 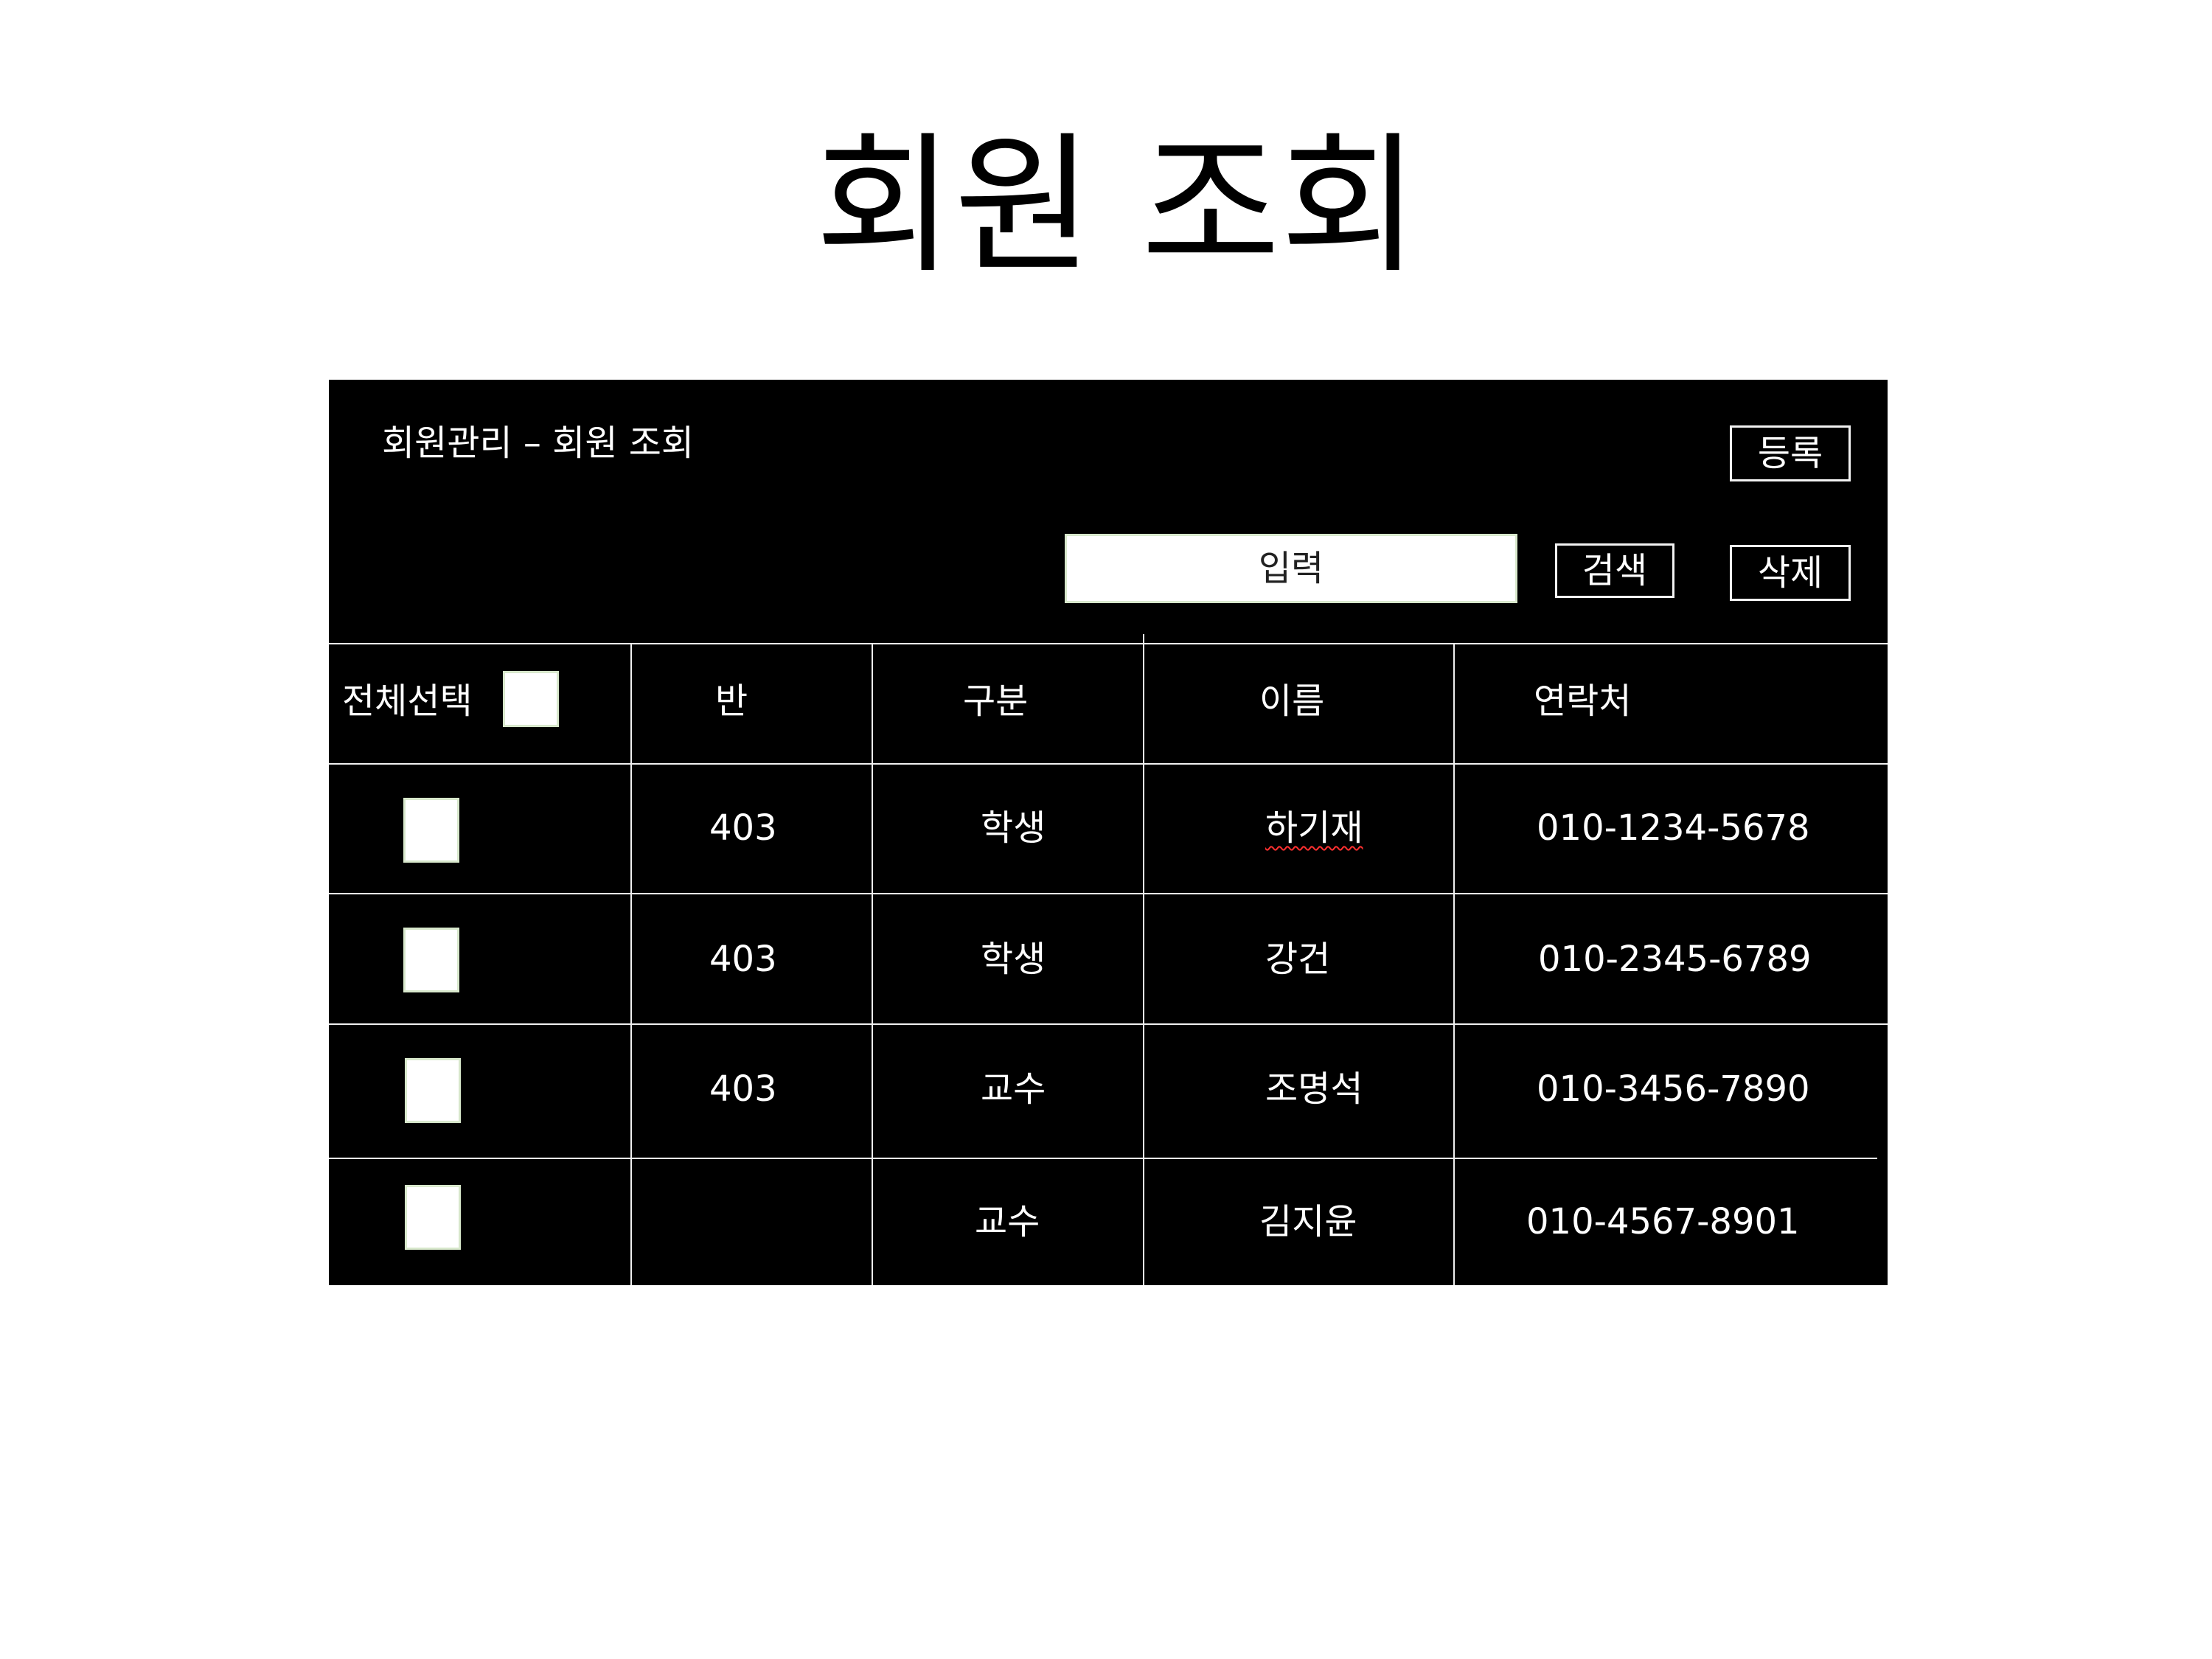 What do you see at coordinates (996, 701) in the screenshot?
I see `column-header-type: 구분` at bounding box center [996, 701].